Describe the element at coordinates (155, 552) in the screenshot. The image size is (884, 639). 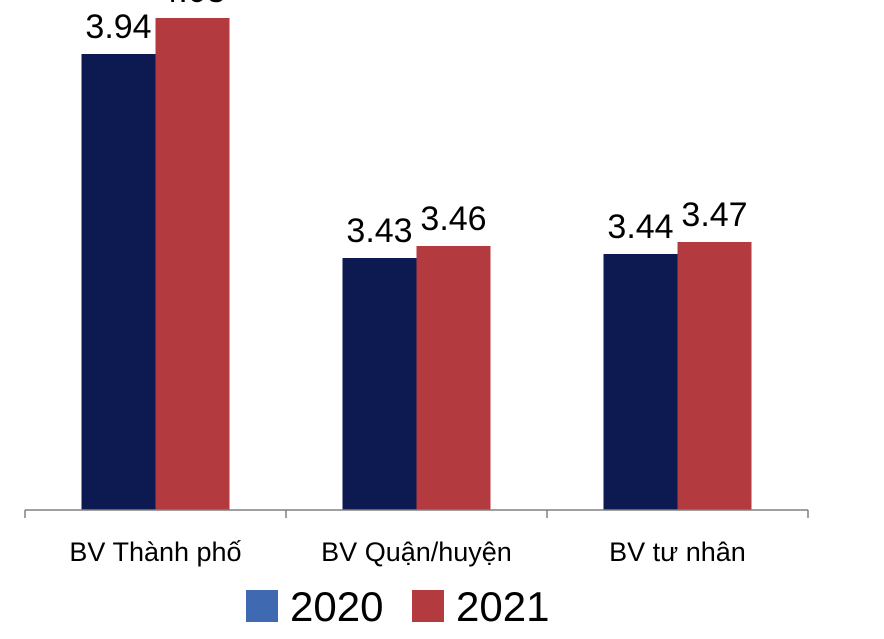
I see `category-label-1: BV Thành phố` at that location.